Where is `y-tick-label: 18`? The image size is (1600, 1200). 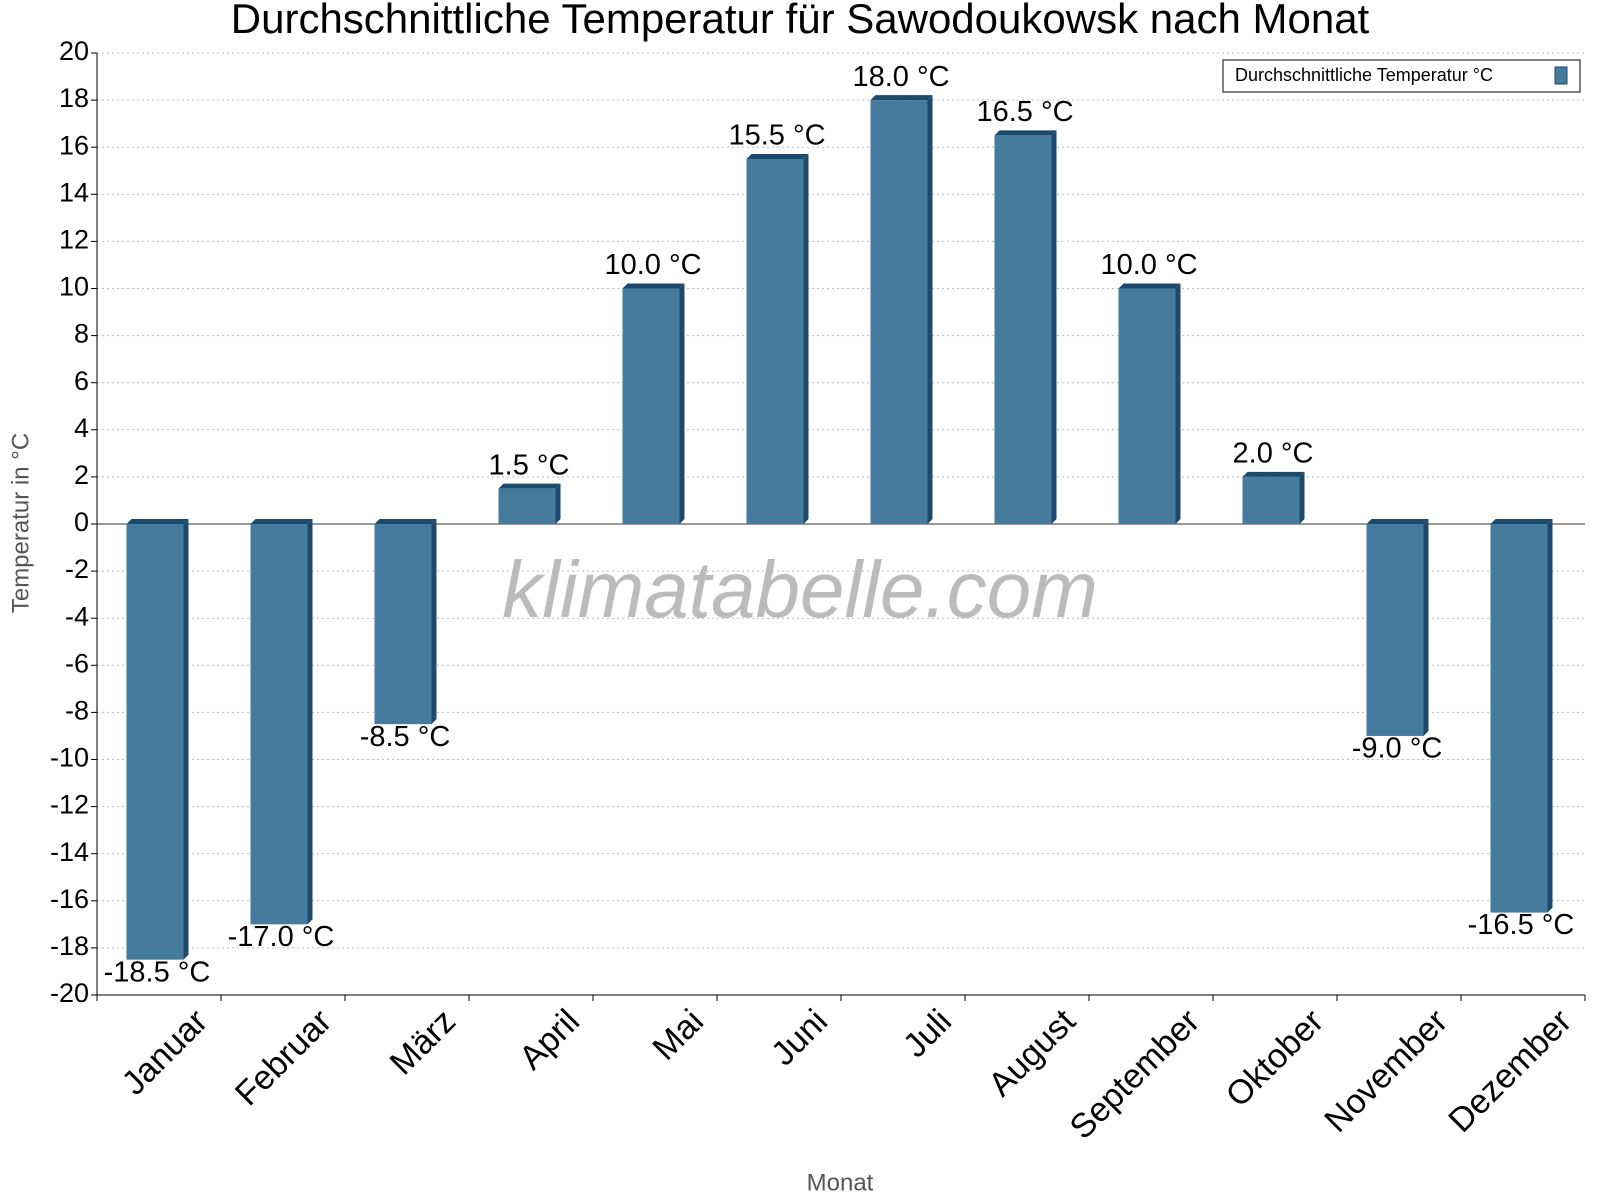 y-tick-label: 18 is located at coordinates (74, 98).